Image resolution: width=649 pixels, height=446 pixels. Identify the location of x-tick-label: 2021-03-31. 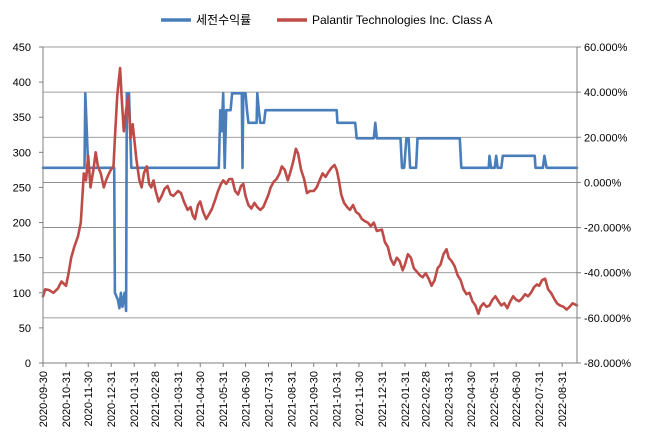
(179, 399).